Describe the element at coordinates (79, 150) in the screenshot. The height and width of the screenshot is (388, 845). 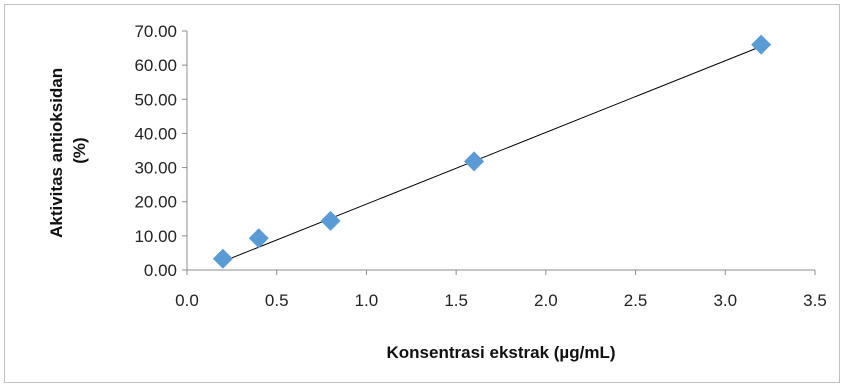
I see `y-axis-title-line-2: (%)` at that location.